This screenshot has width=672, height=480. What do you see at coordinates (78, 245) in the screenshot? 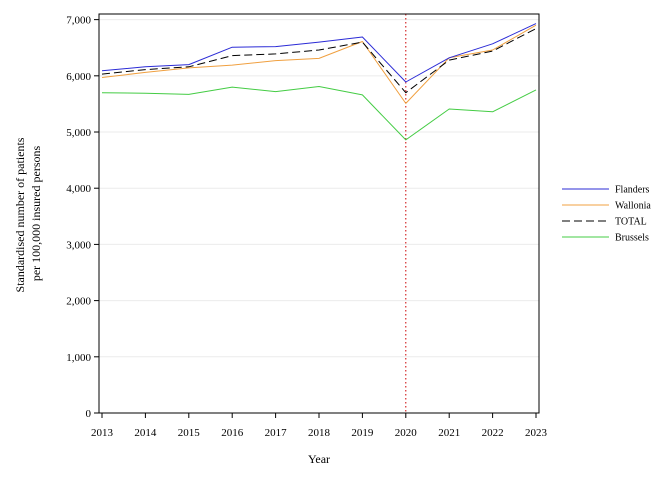
I see `y-tick-label-3: 3,000` at bounding box center [78, 245].